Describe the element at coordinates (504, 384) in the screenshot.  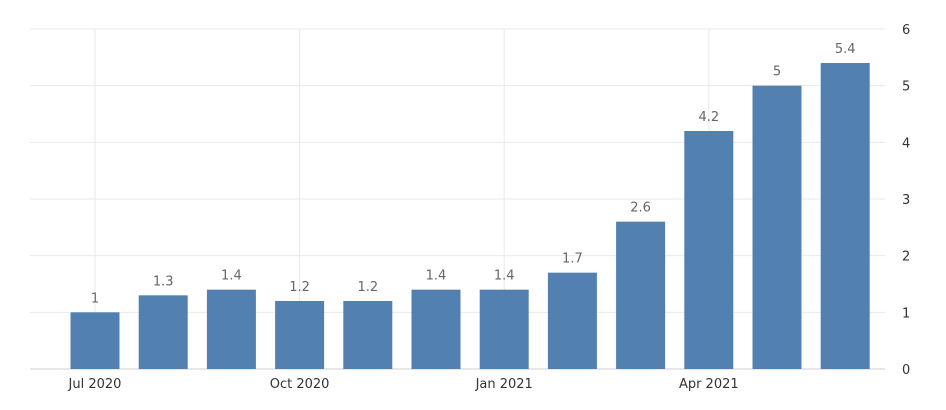
I see `x-tick-label: Jan 2021` at that location.